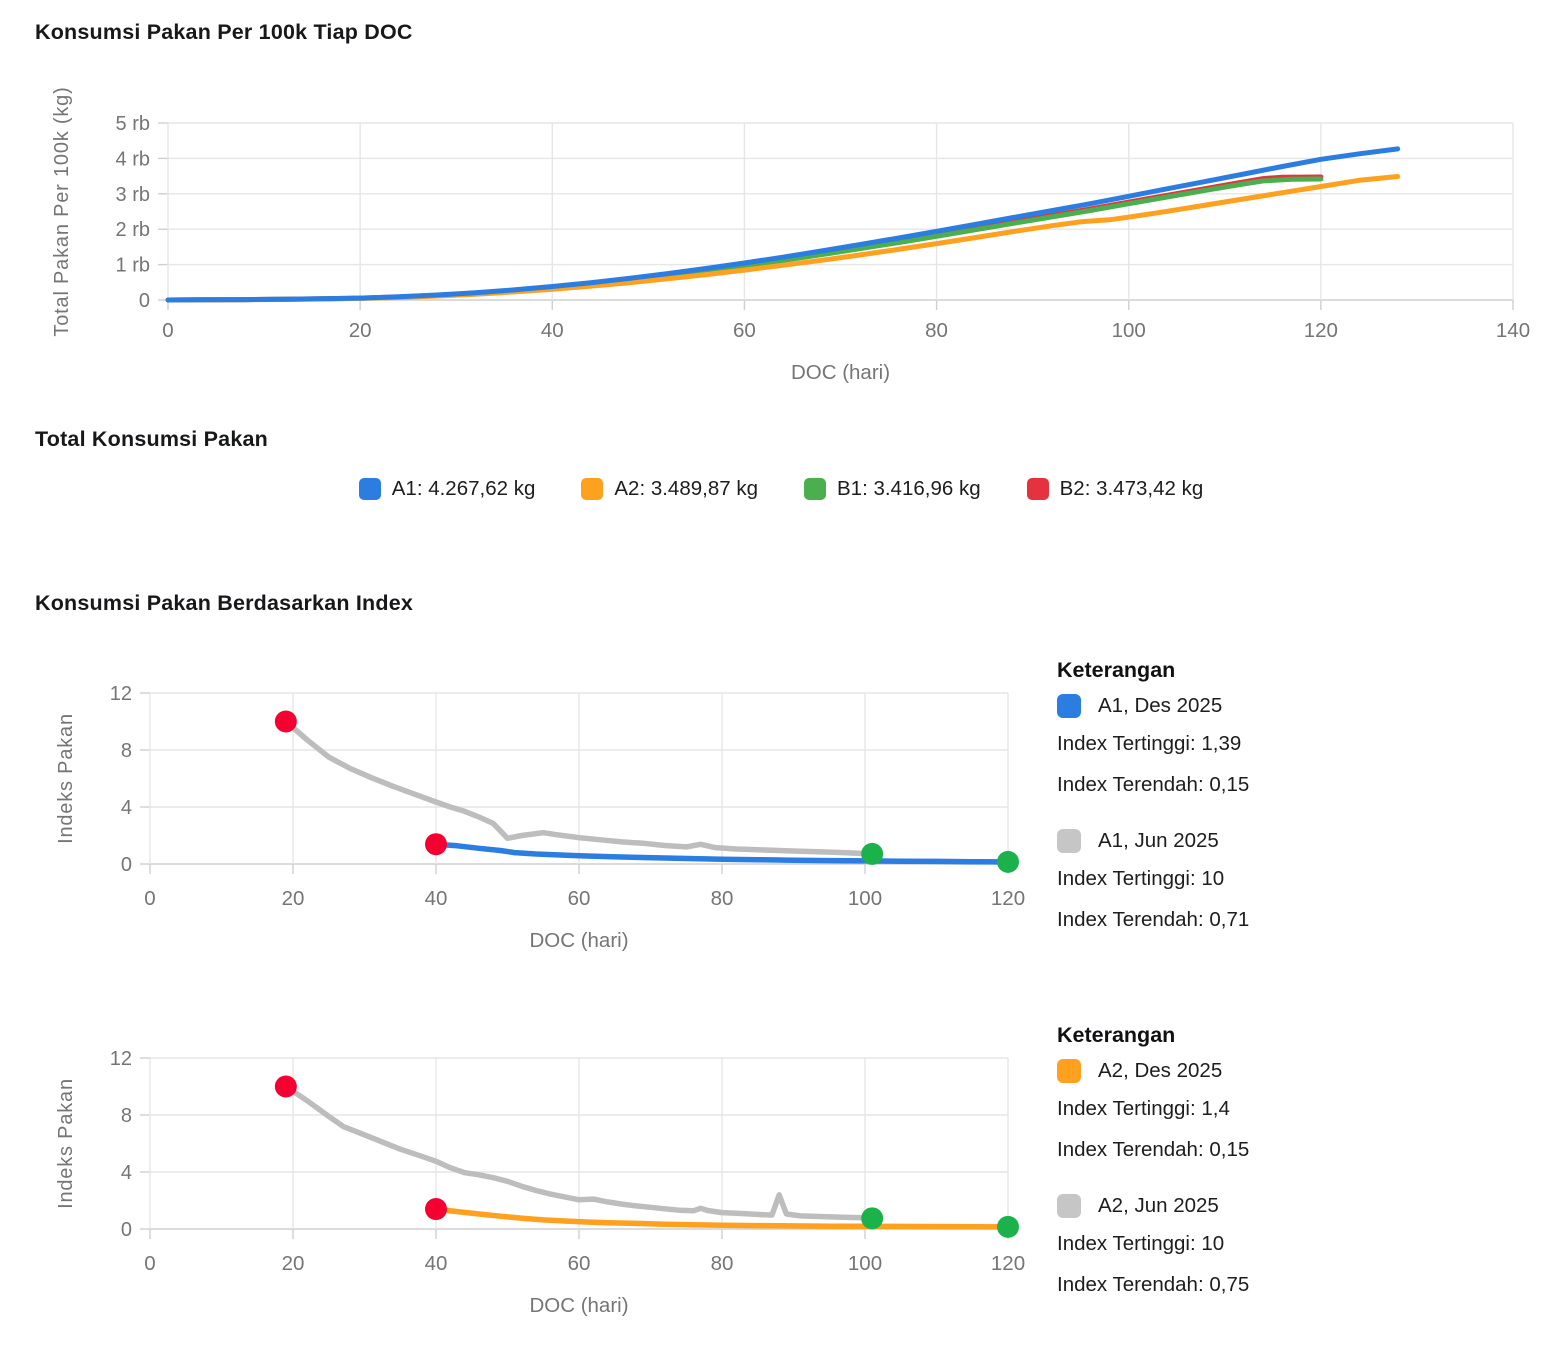 The image size is (1562, 1352). Describe the element at coordinates (1153, 1284) in the screenshot. I see `keterangan-stat: Index Terendah: 0,75` at that location.